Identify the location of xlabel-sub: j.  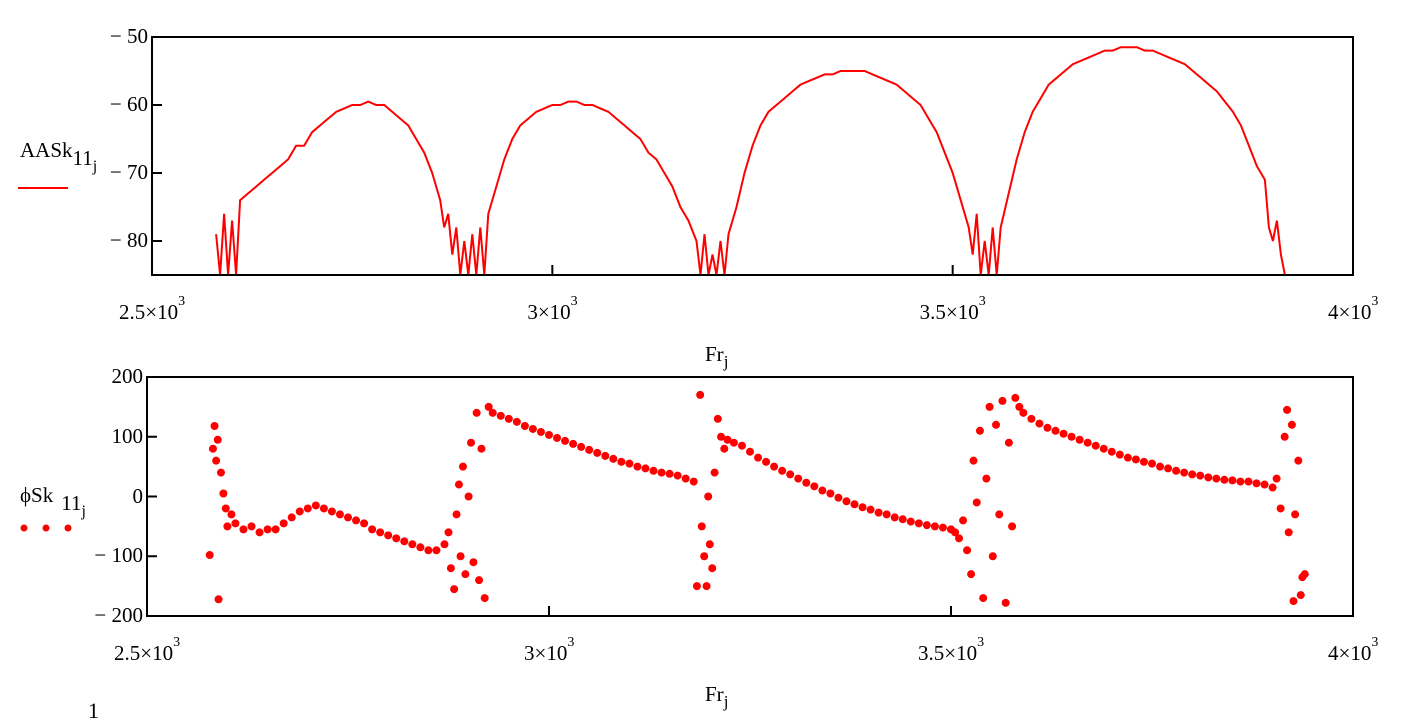
(726, 361).